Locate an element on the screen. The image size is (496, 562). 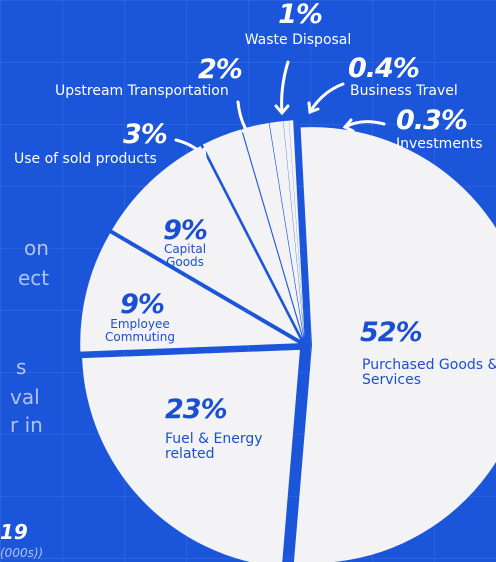
value-label: 2% is located at coordinates (220, 69).